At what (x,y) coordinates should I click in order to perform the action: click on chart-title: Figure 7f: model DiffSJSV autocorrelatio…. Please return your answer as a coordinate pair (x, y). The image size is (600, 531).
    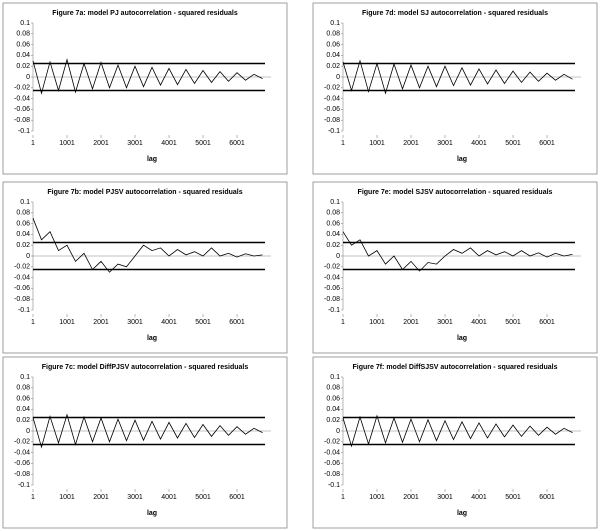
    Looking at the image, I should click on (455, 367).